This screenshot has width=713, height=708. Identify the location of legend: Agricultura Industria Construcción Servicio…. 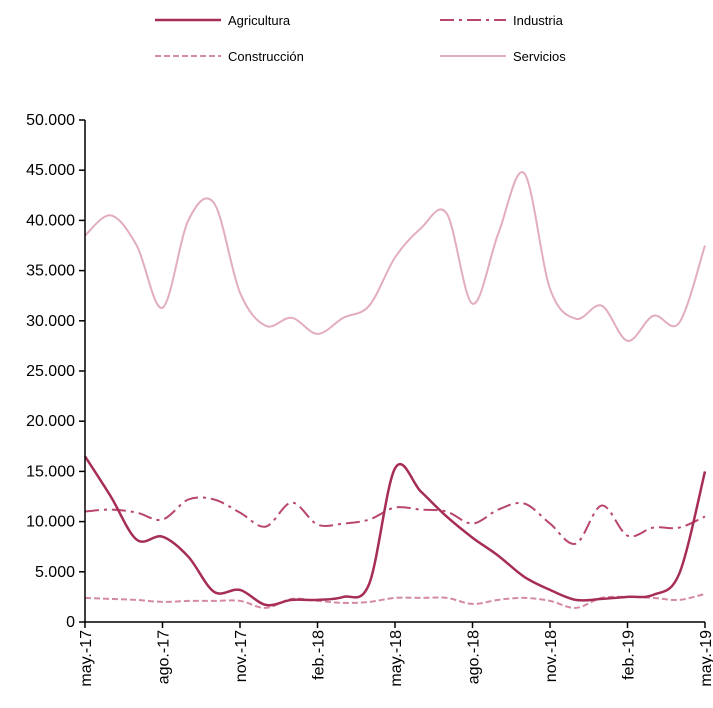
(360, 38).